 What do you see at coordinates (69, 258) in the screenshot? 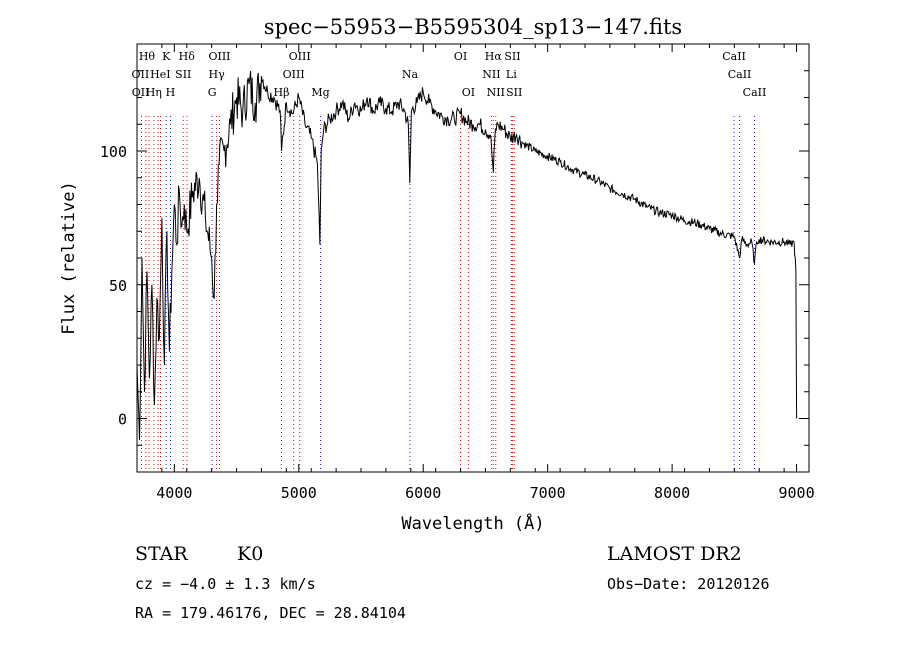
I see `y-axis-label: Flux (relative)` at bounding box center [69, 258].